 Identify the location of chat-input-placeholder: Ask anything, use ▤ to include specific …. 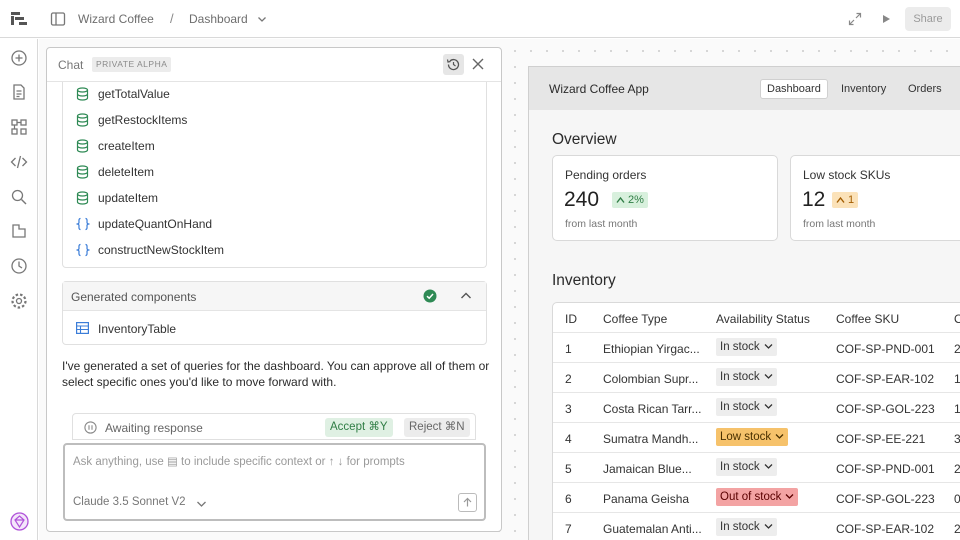
(239, 462).